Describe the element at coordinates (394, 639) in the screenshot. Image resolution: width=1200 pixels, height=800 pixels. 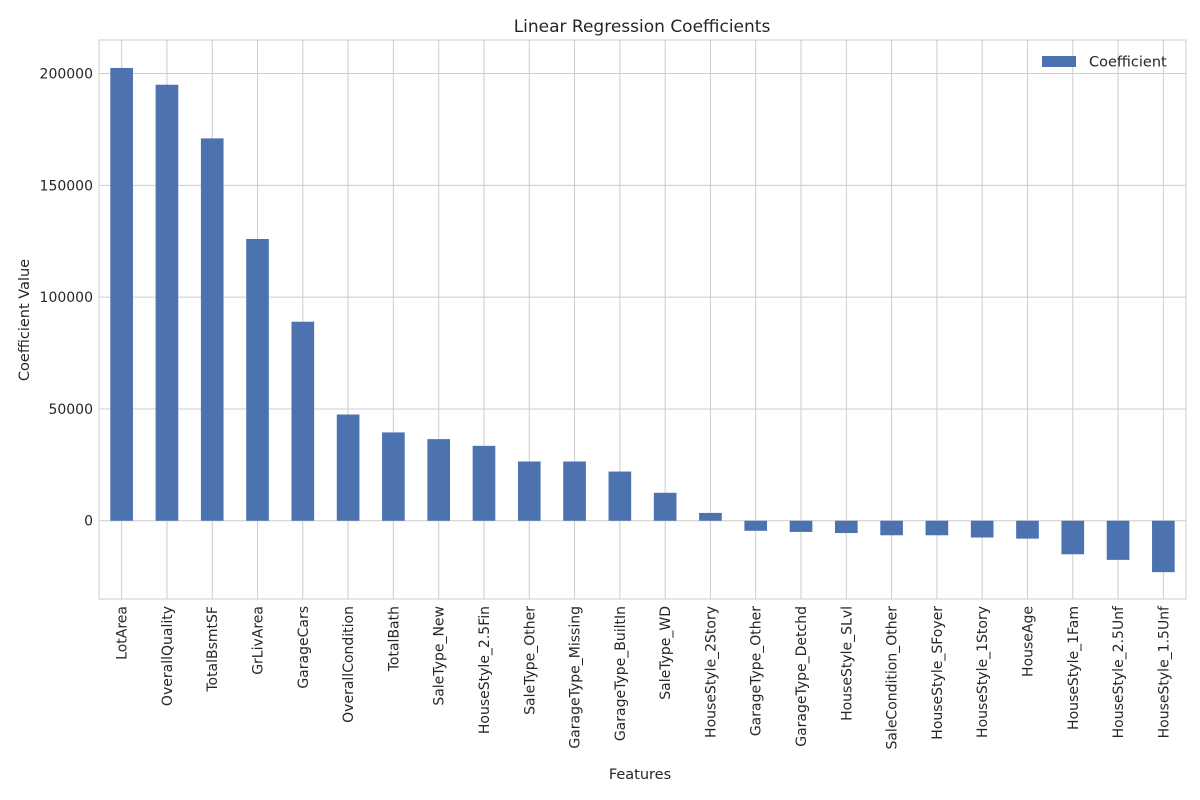
I see `x-tick-label: TotalBath` at that location.